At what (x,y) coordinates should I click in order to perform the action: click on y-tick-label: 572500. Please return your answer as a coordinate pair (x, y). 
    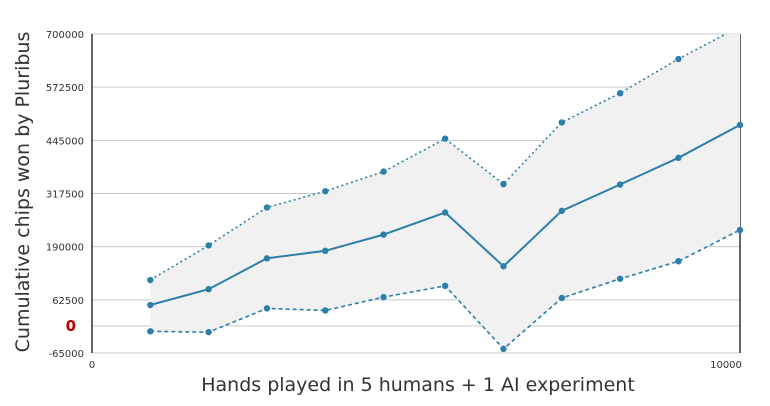
    Looking at the image, I should click on (65, 88).